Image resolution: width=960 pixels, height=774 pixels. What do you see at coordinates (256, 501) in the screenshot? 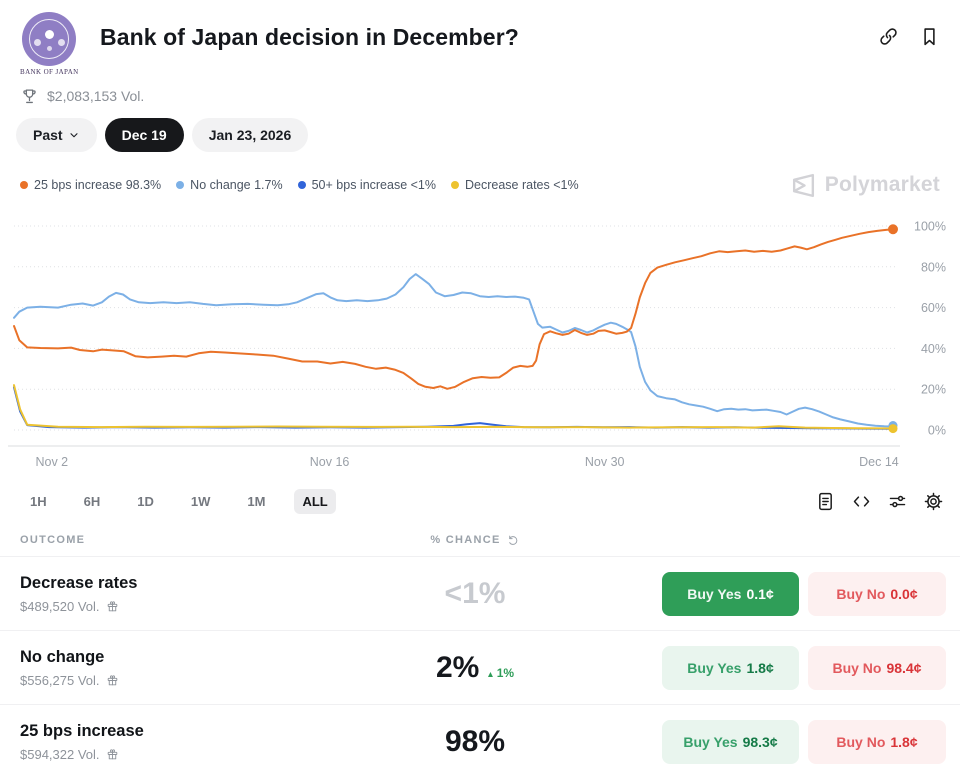
I see `range-button-1m: 1M` at bounding box center [256, 501].